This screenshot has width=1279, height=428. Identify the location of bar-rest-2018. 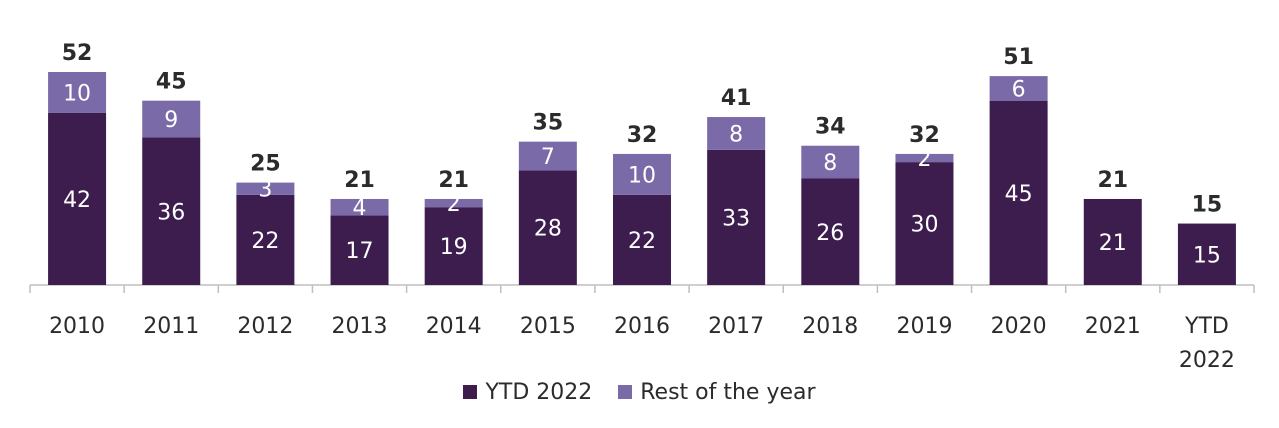
(830, 162).